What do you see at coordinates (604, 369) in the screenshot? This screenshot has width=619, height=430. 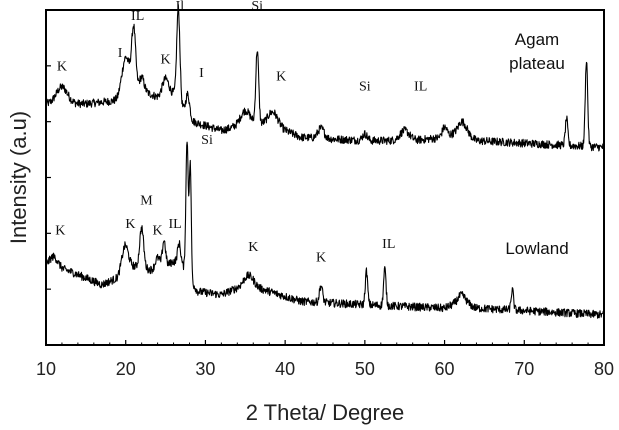 I see `x-tick-label: 80` at bounding box center [604, 369].